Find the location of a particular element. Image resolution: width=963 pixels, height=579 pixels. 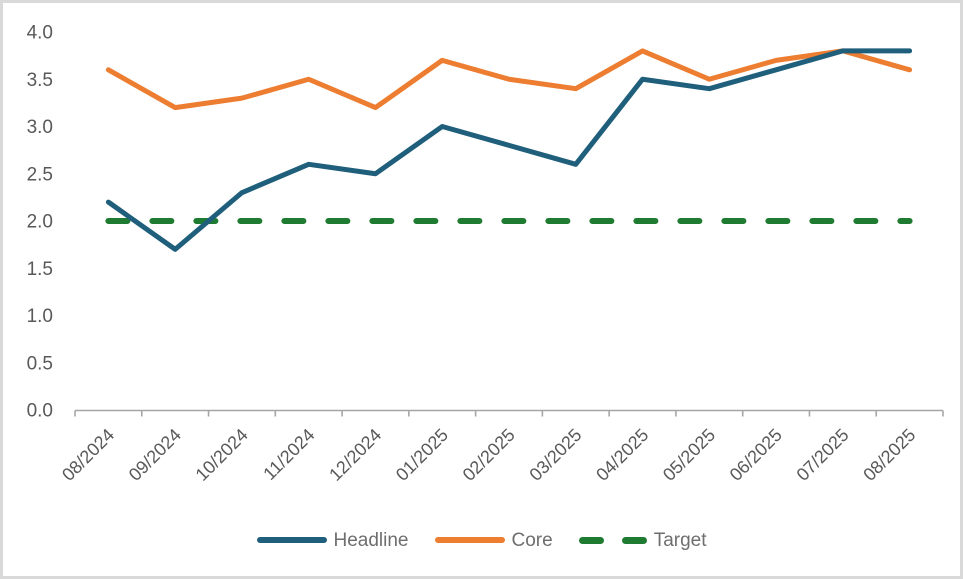

x-tick-label: 08/2024 is located at coordinates (88, 455).